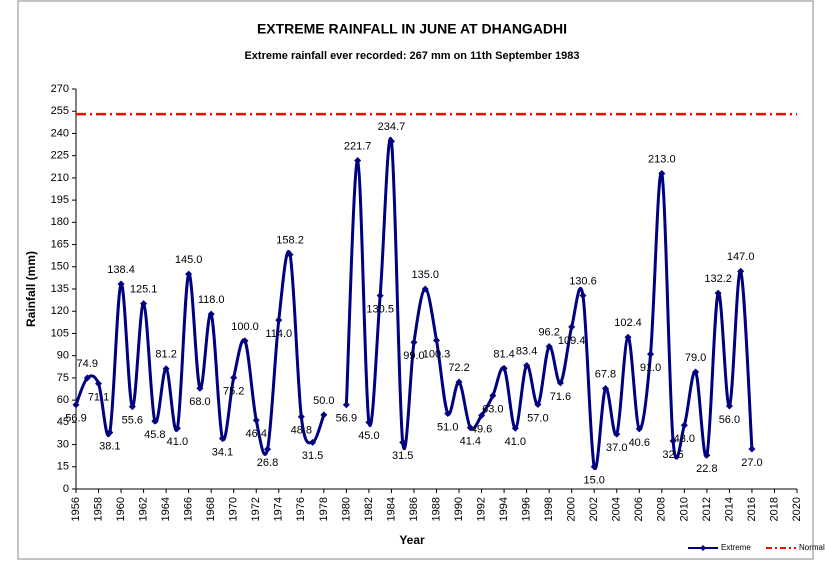  Describe the element at coordinates (144, 290) in the screenshot. I see `data-label: 125.1` at that location.